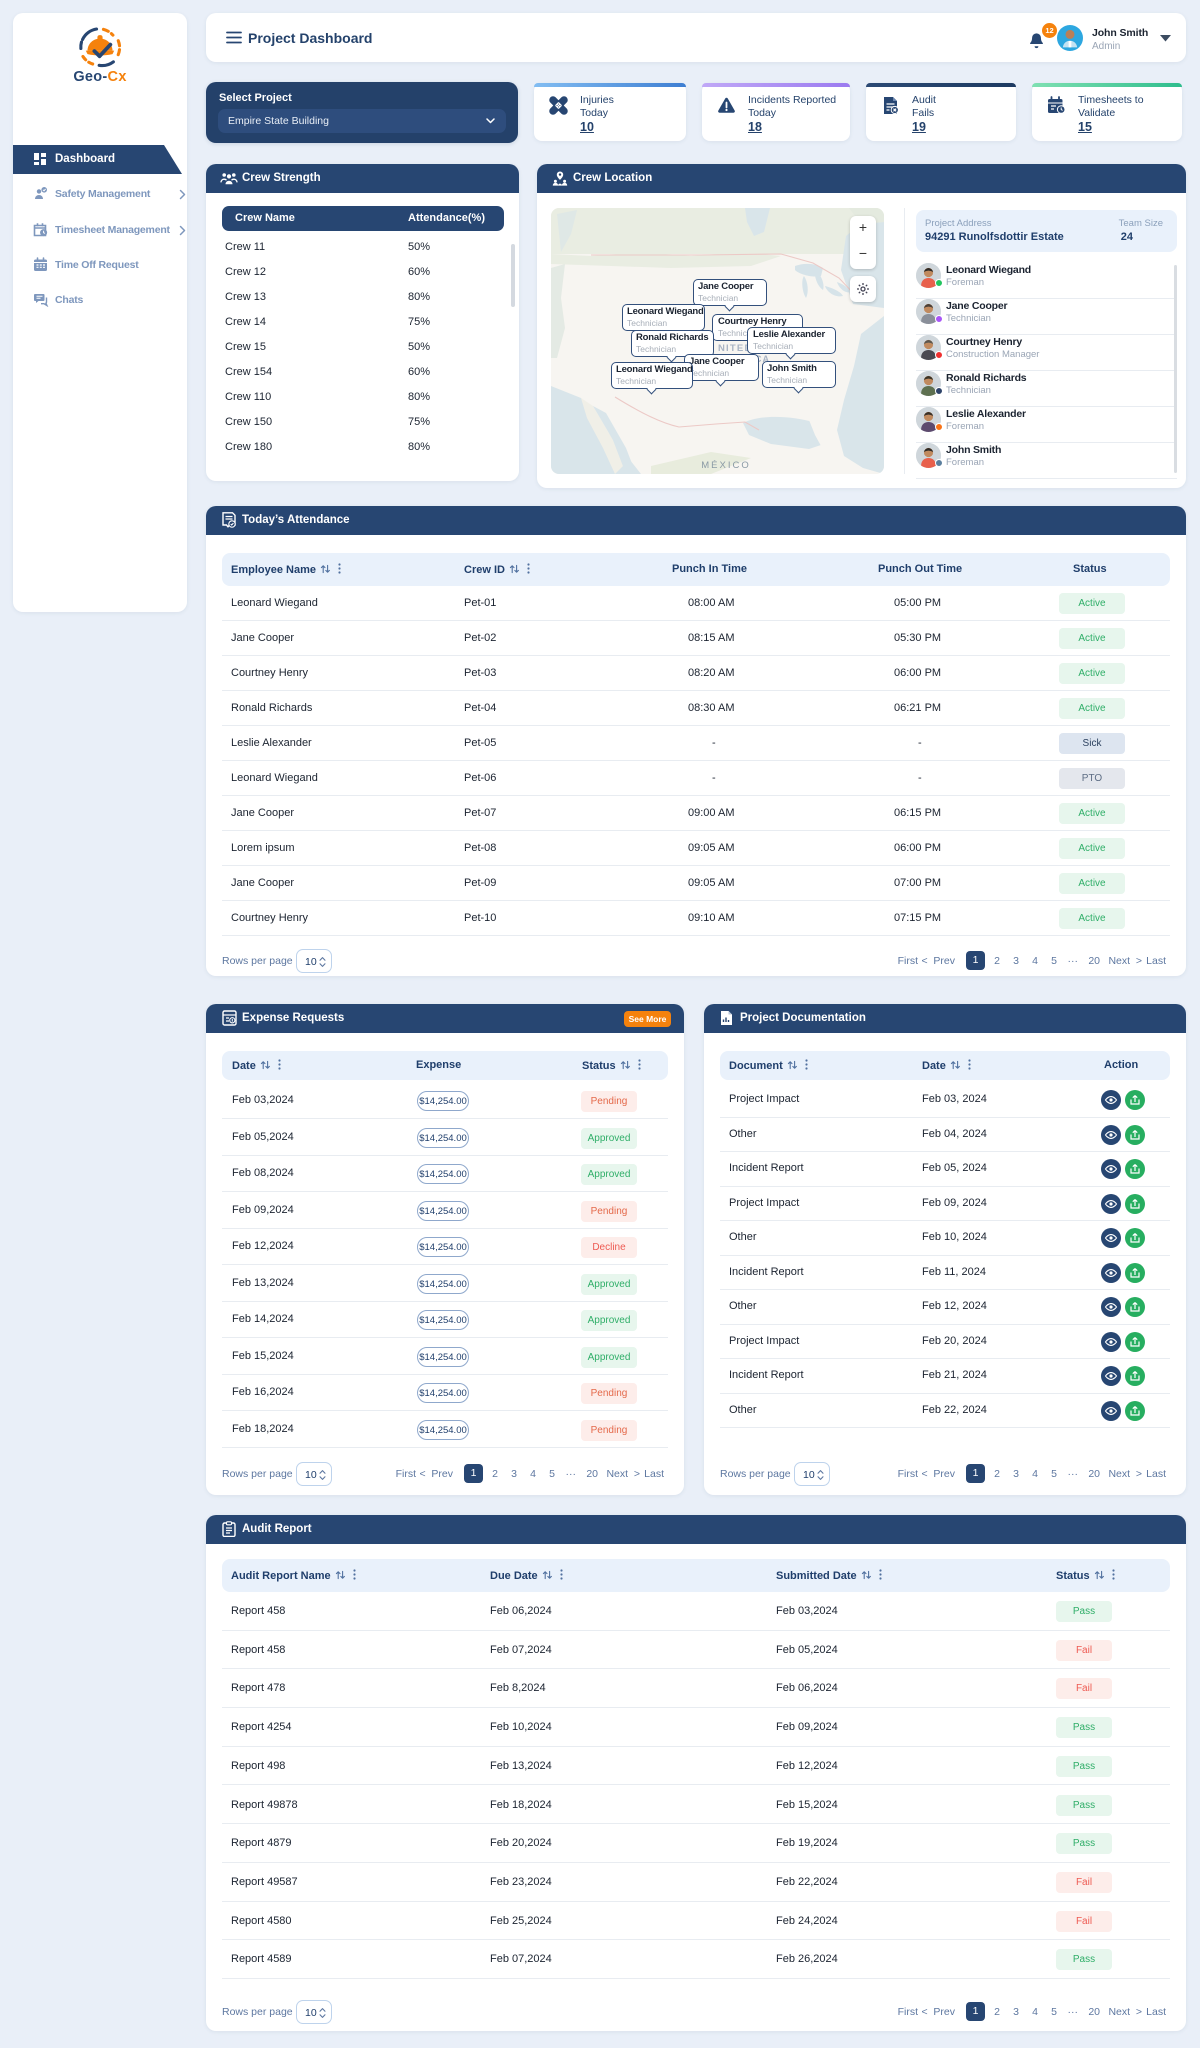 This screenshot has width=1200, height=2048. I want to click on svg-text: MÉXICO, so click(725, 465).